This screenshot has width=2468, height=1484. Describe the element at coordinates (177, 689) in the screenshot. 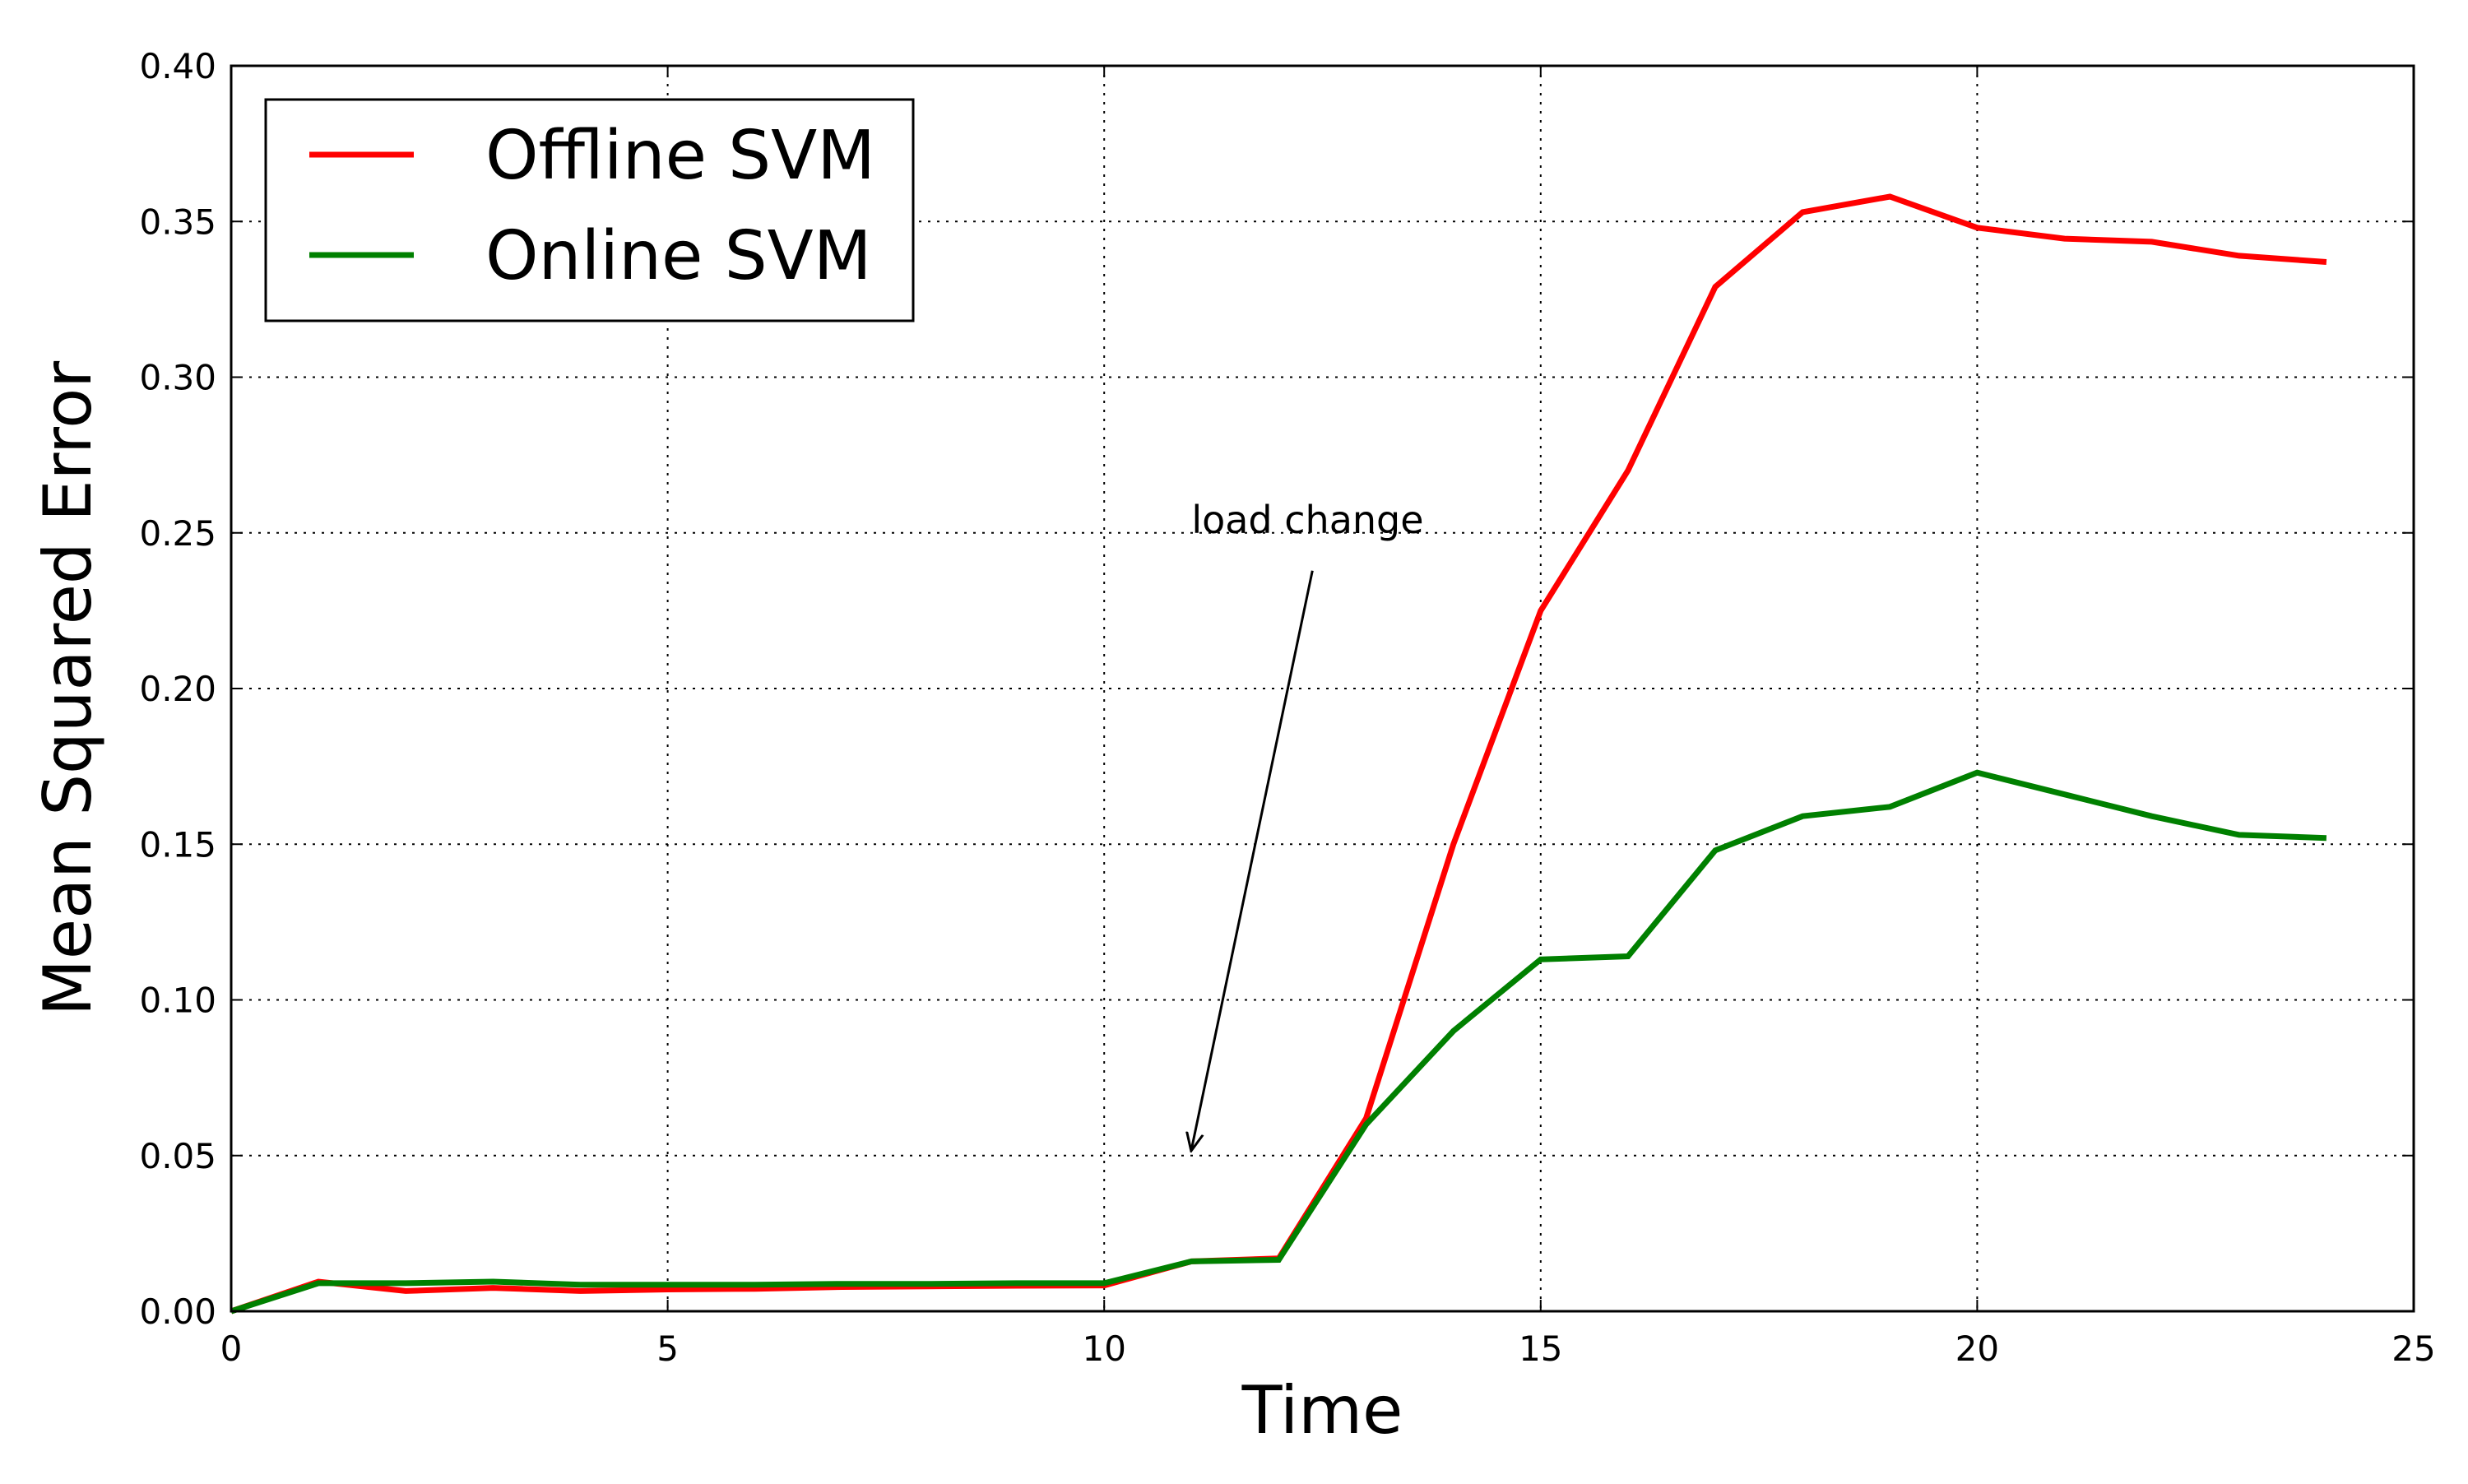

I see `y-tick-label: 0.20` at that location.